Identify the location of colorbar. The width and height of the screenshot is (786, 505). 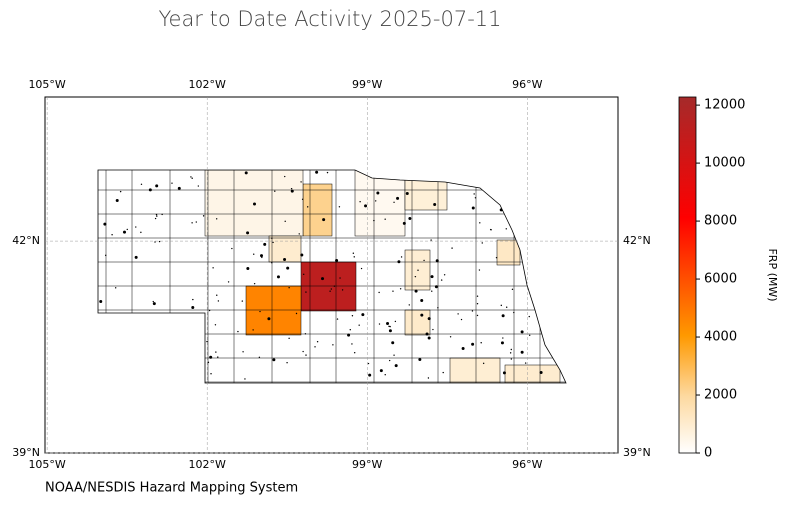
(687, 275).